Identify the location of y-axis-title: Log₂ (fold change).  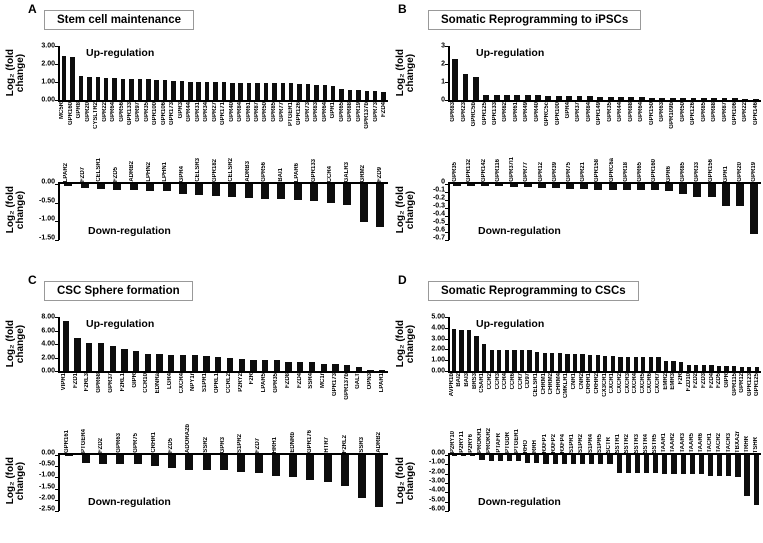
(406, 210).